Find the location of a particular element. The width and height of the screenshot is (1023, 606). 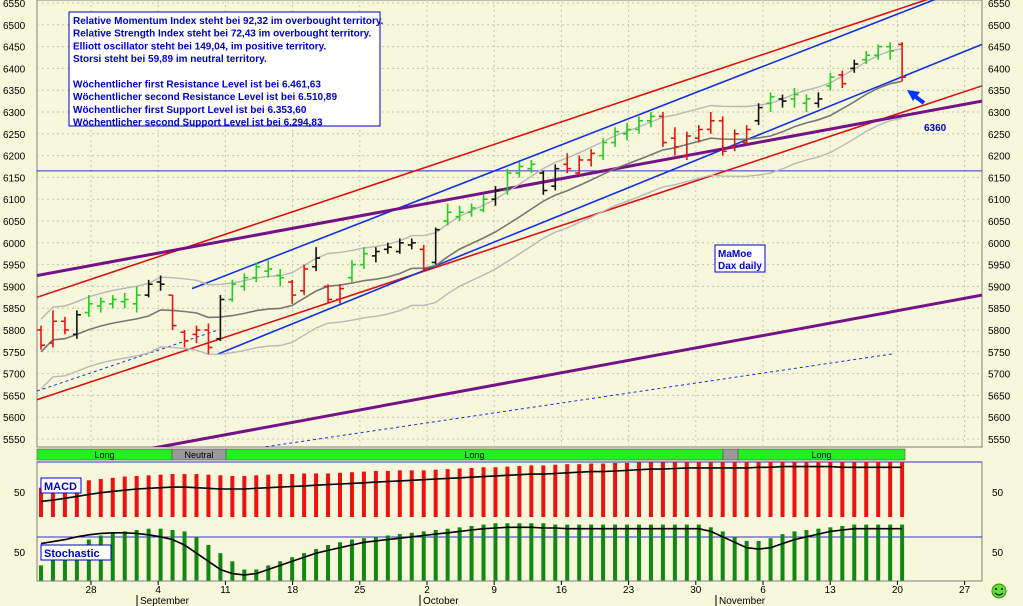

x-tick-label: 16 is located at coordinates (562, 590).